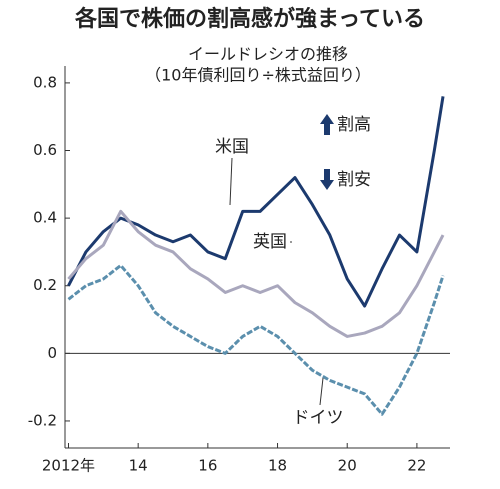 This screenshot has width=500, height=489. I want to click on y-tick-label: 0.6, so click(45, 150).